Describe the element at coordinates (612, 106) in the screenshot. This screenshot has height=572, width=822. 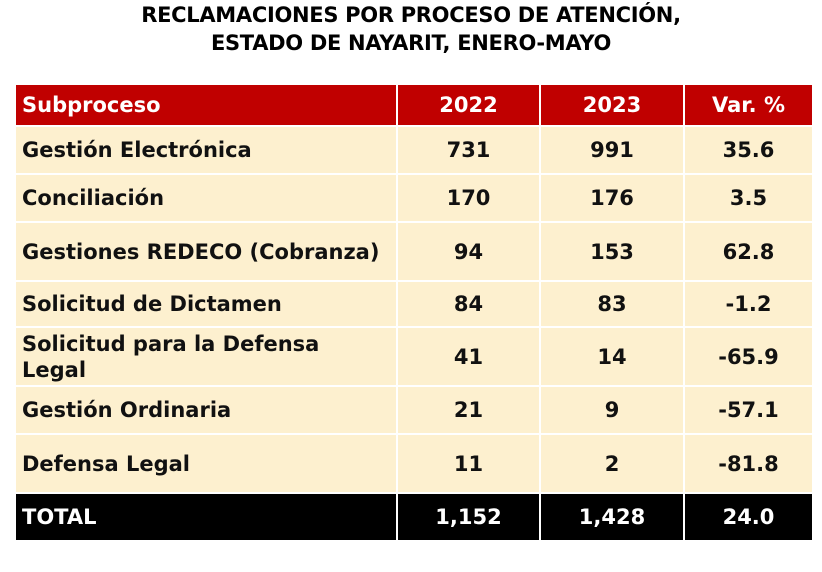
I see `header-2023: 2023` at that location.